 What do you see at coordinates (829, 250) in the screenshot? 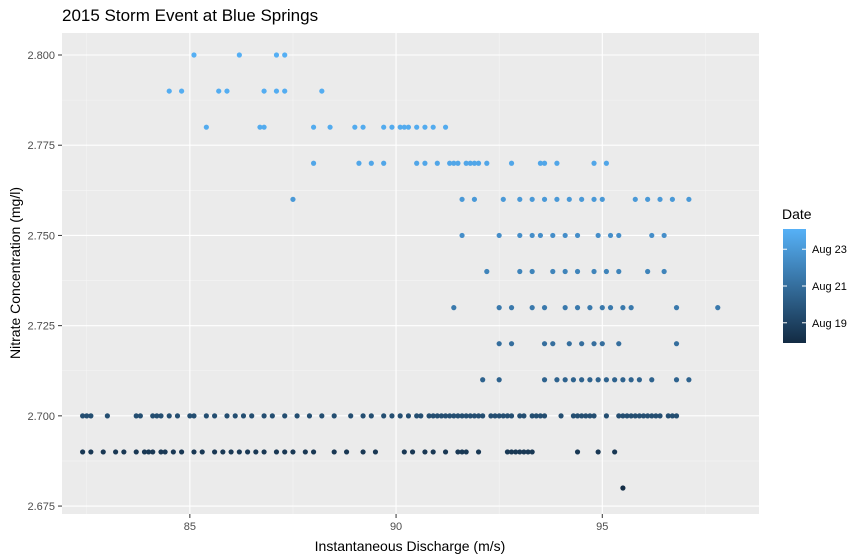
I see `legend-label: Aug 23` at bounding box center [829, 250].